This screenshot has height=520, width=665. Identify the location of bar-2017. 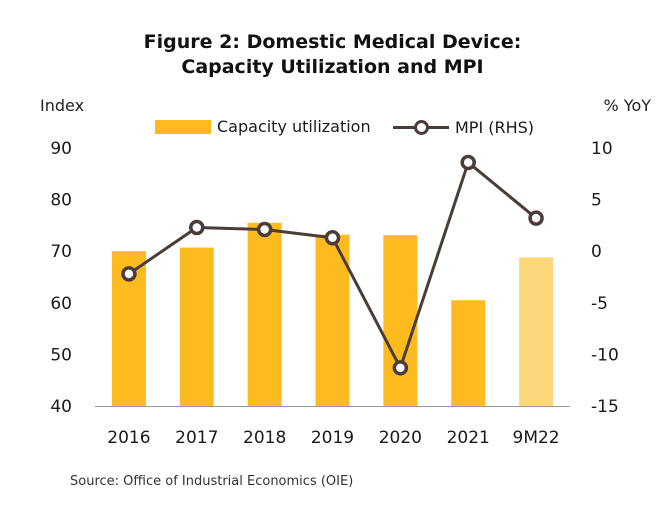
(196, 326).